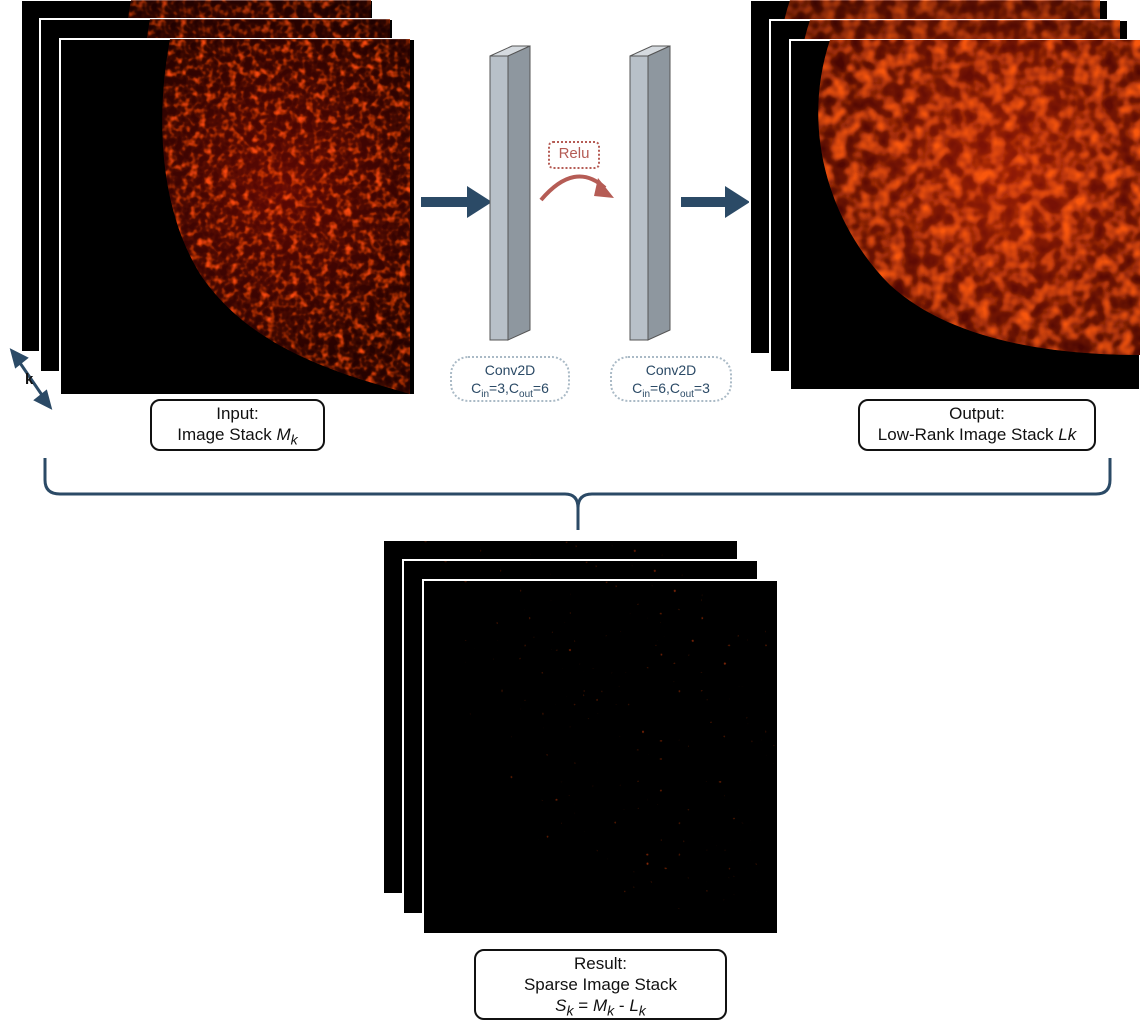 The image size is (1141, 1022). I want to click on relu-arrow, so click(576, 188).